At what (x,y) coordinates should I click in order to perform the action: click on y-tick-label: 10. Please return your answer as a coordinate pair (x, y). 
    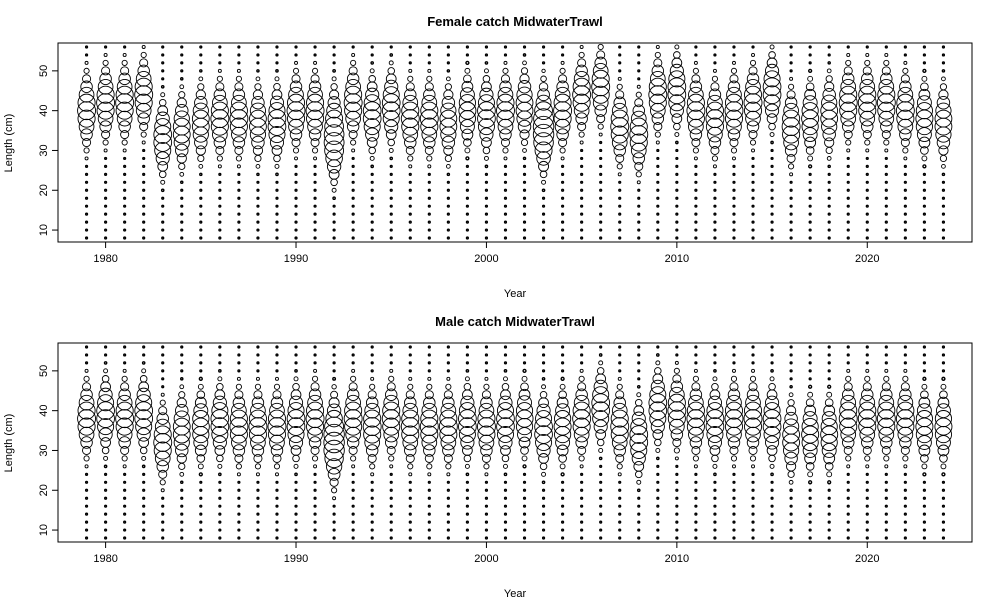
    Looking at the image, I should click on (44, 230).